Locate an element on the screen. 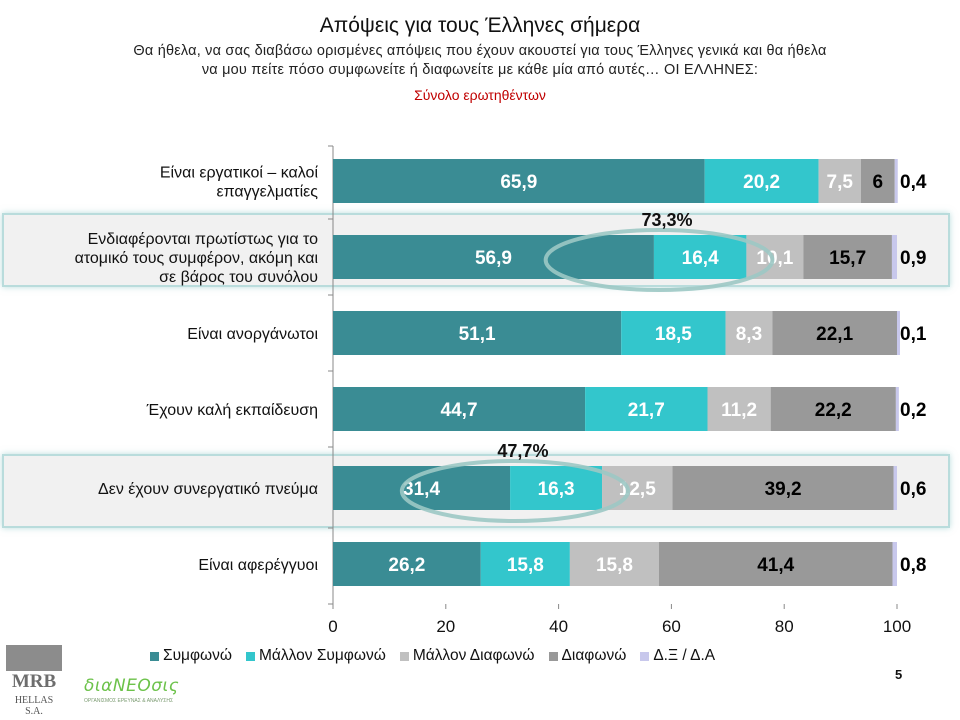 The height and width of the screenshot is (720, 960). data-label: 22,2 is located at coordinates (833, 410).